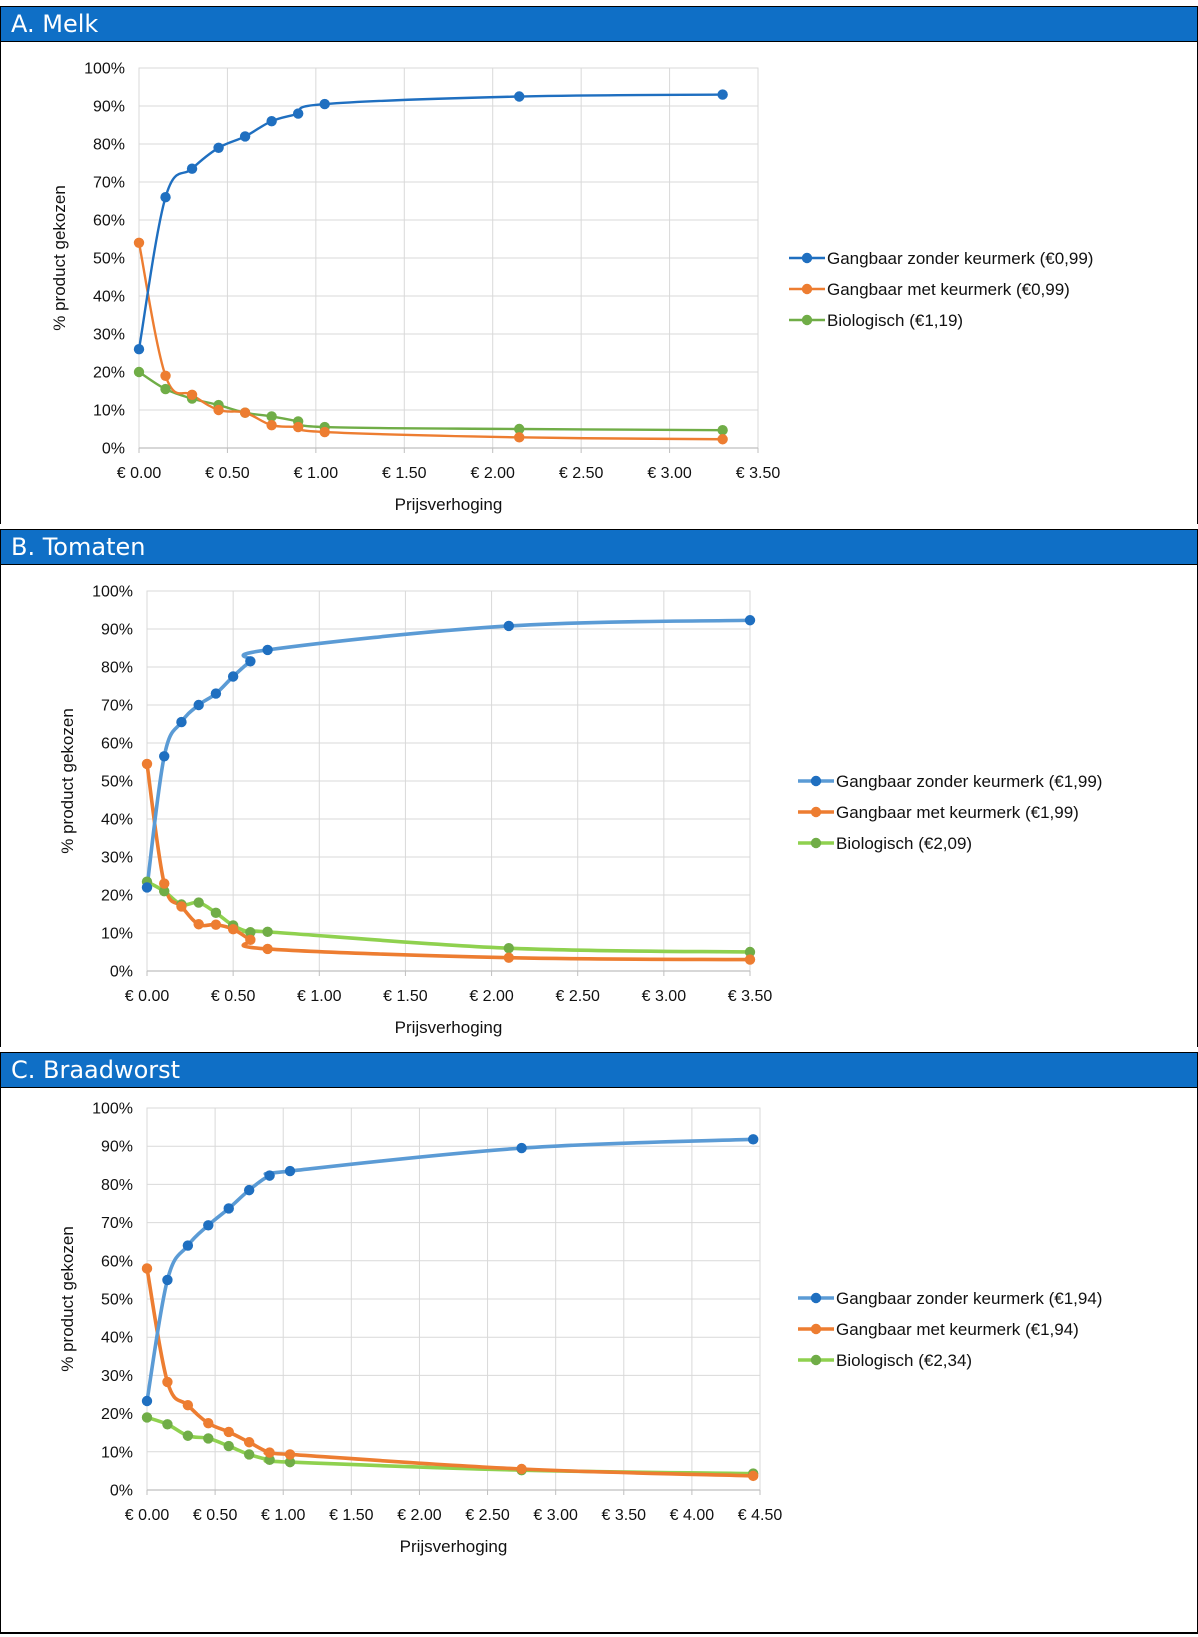 The image size is (1198, 1637). What do you see at coordinates (957, 1329) in the screenshot?
I see `legend-label: Gangbaar met keurmerk (€1,94)` at bounding box center [957, 1329].